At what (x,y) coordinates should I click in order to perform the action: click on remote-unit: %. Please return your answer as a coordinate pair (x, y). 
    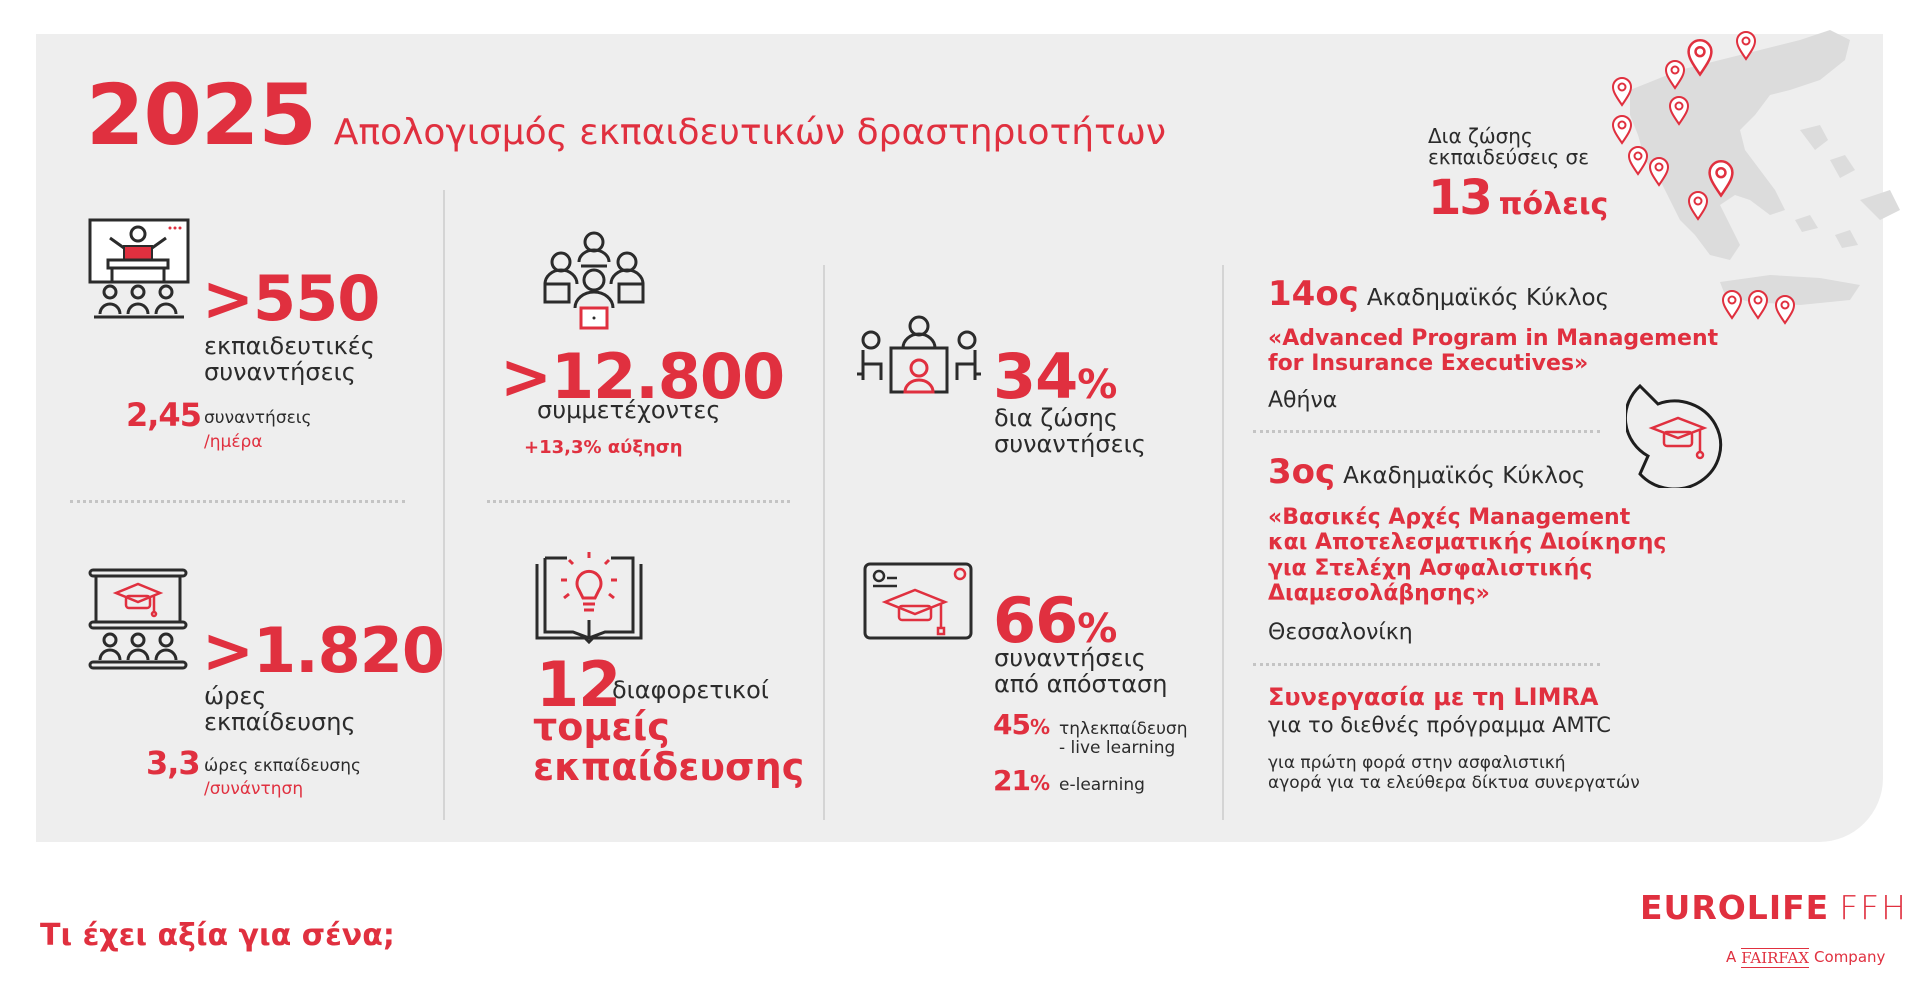
    Looking at the image, I should click on (1097, 629).